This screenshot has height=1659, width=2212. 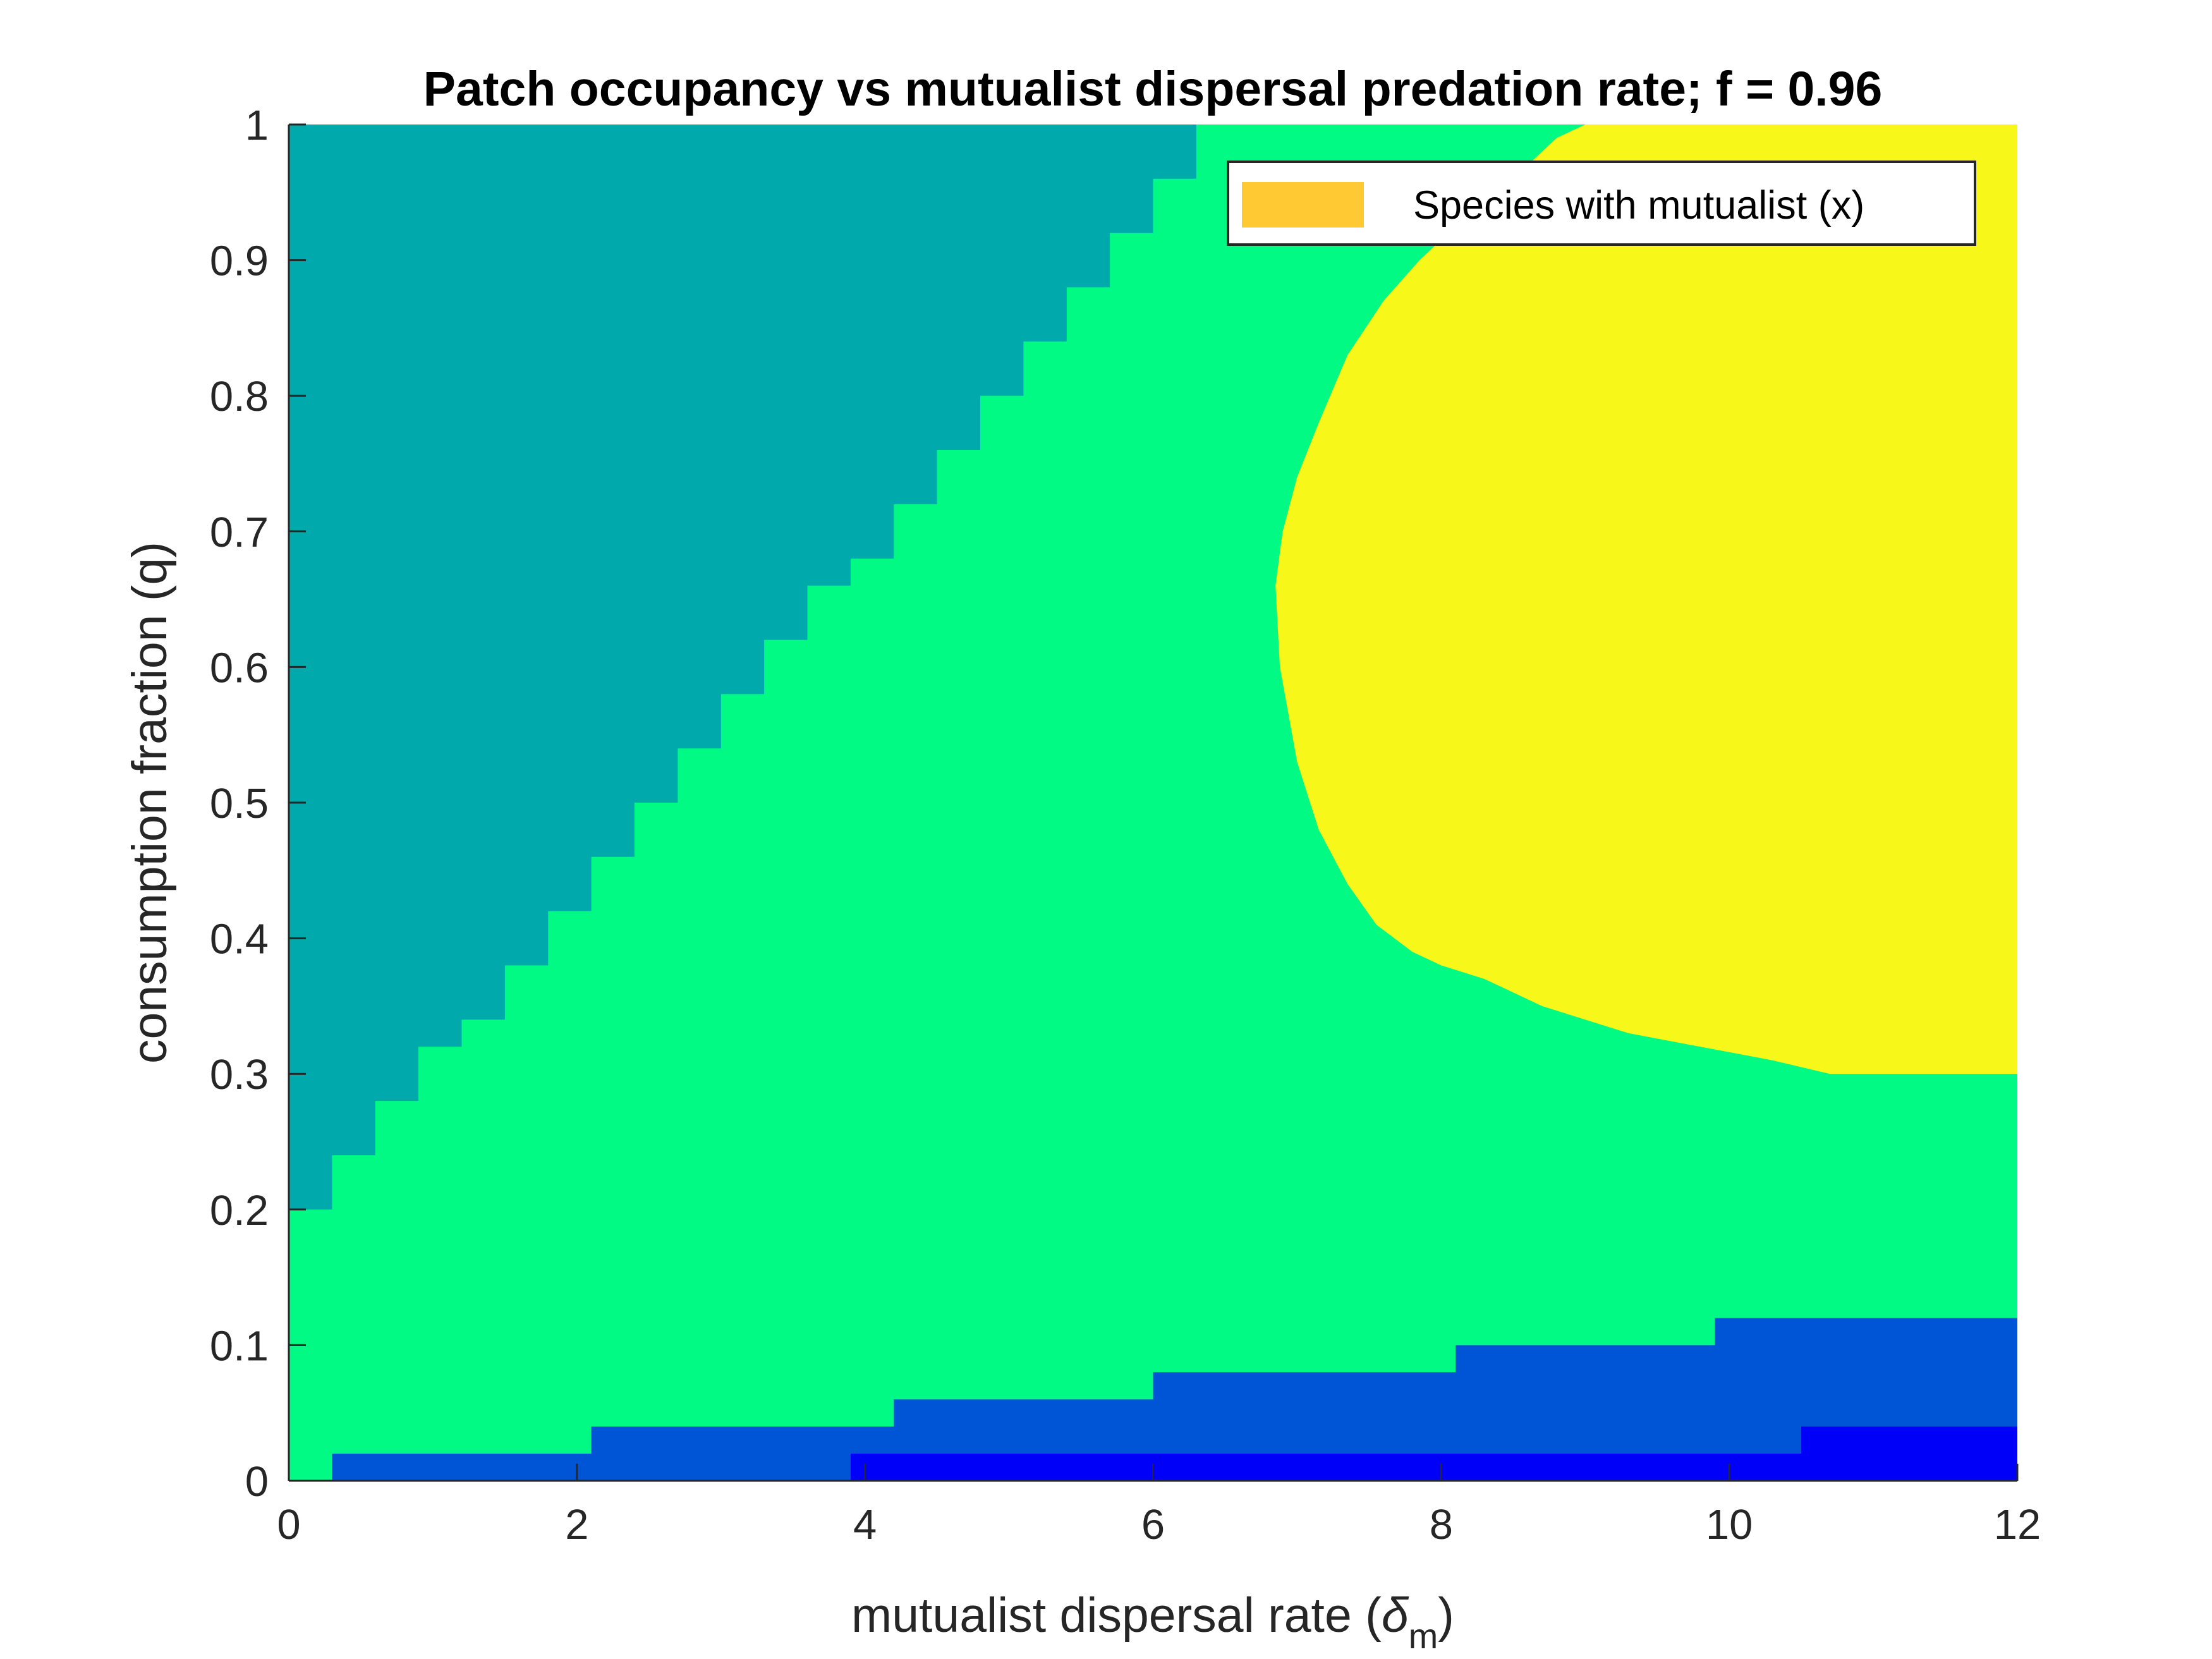 What do you see at coordinates (150, 803) in the screenshot?
I see `y-axis-label: consumption fraction (q)` at bounding box center [150, 803].